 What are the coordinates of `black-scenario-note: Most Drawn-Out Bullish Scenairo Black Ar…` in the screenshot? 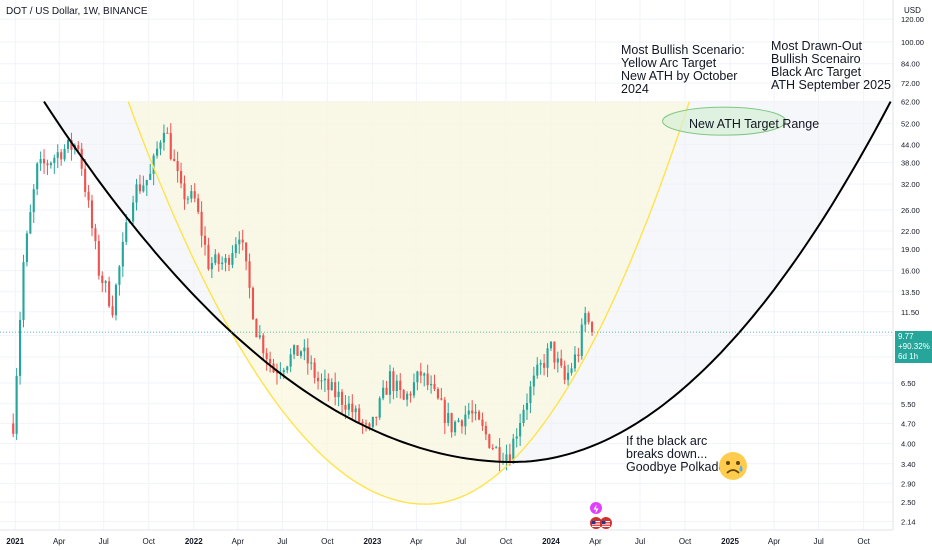 It's located at (831, 65).